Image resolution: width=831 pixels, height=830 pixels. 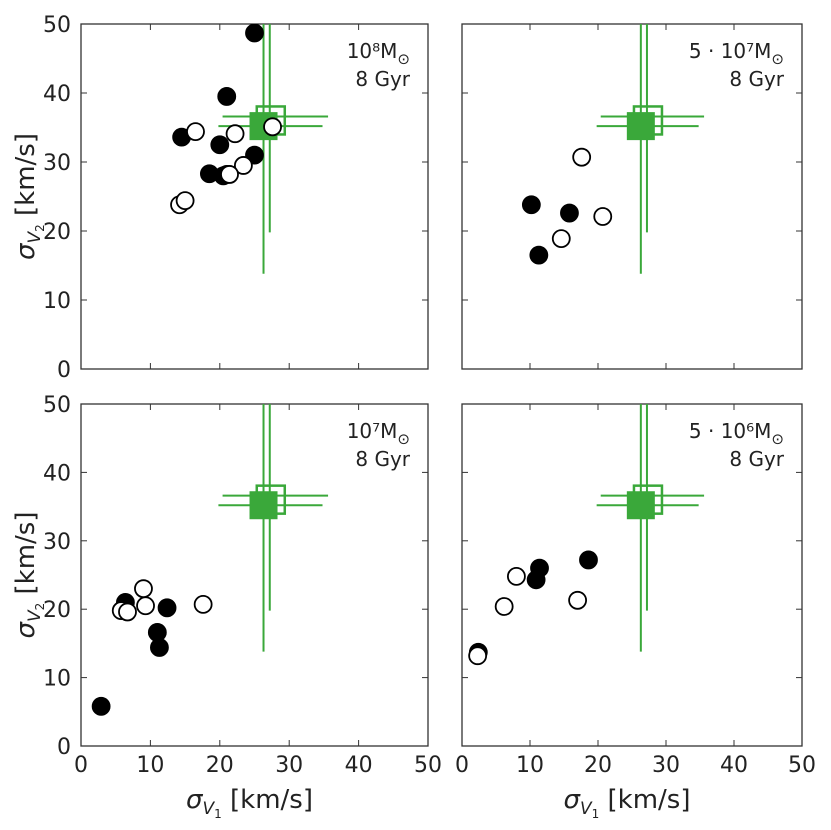 I want to click on annotation-mass: 10⁸M⊙, so click(x=378, y=53).